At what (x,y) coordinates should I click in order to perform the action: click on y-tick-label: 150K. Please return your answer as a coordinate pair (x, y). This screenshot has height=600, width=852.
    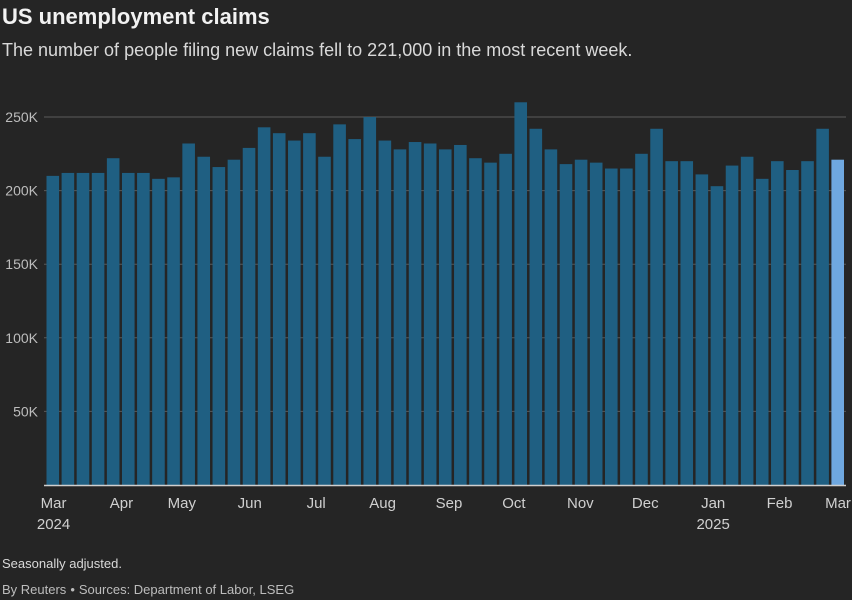
    Looking at the image, I should click on (21, 264).